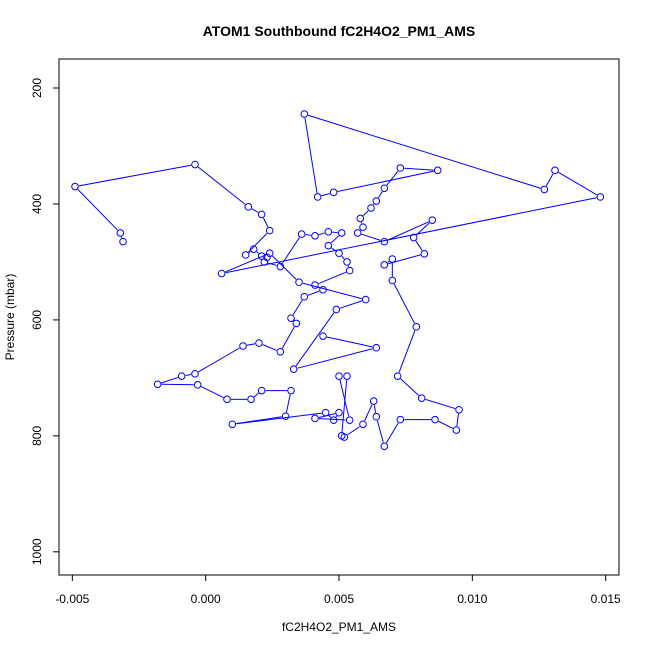 The width and height of the screenshot is (650, 650). Describe the element at coordinates (472, 599) in the screenshot. I see `x-tick-label: 0.010` at that location.